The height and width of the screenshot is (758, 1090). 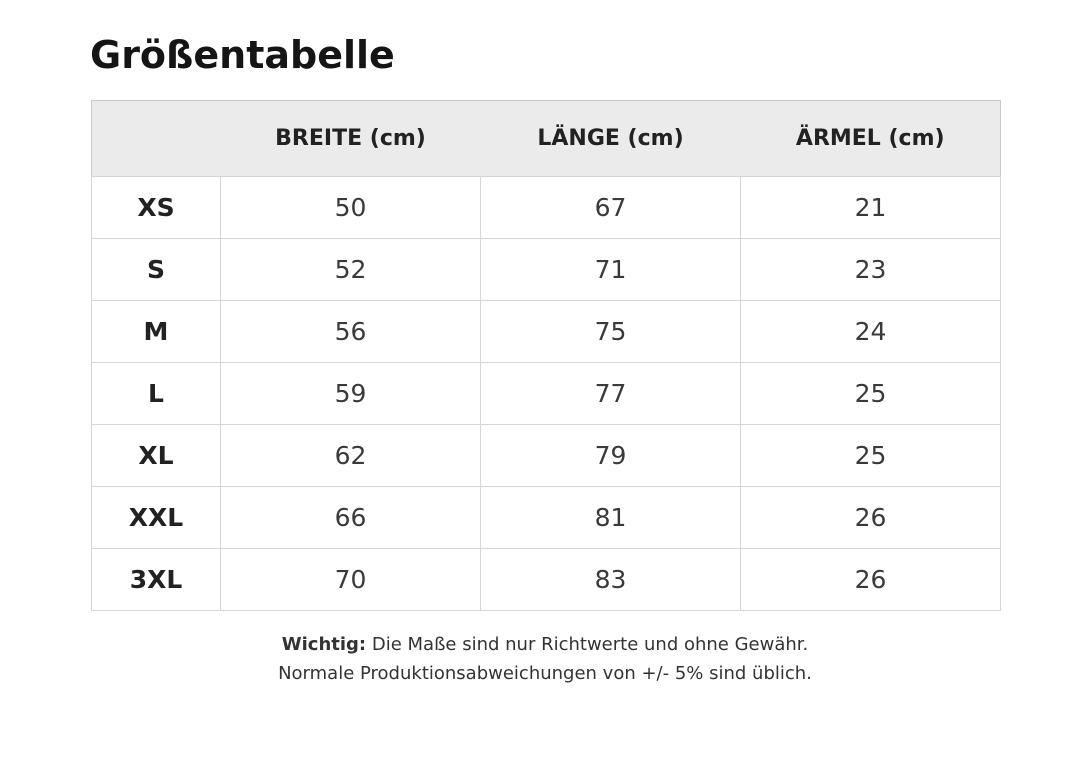 I want to click on breite-value: 66, so click(x=350, y=517).